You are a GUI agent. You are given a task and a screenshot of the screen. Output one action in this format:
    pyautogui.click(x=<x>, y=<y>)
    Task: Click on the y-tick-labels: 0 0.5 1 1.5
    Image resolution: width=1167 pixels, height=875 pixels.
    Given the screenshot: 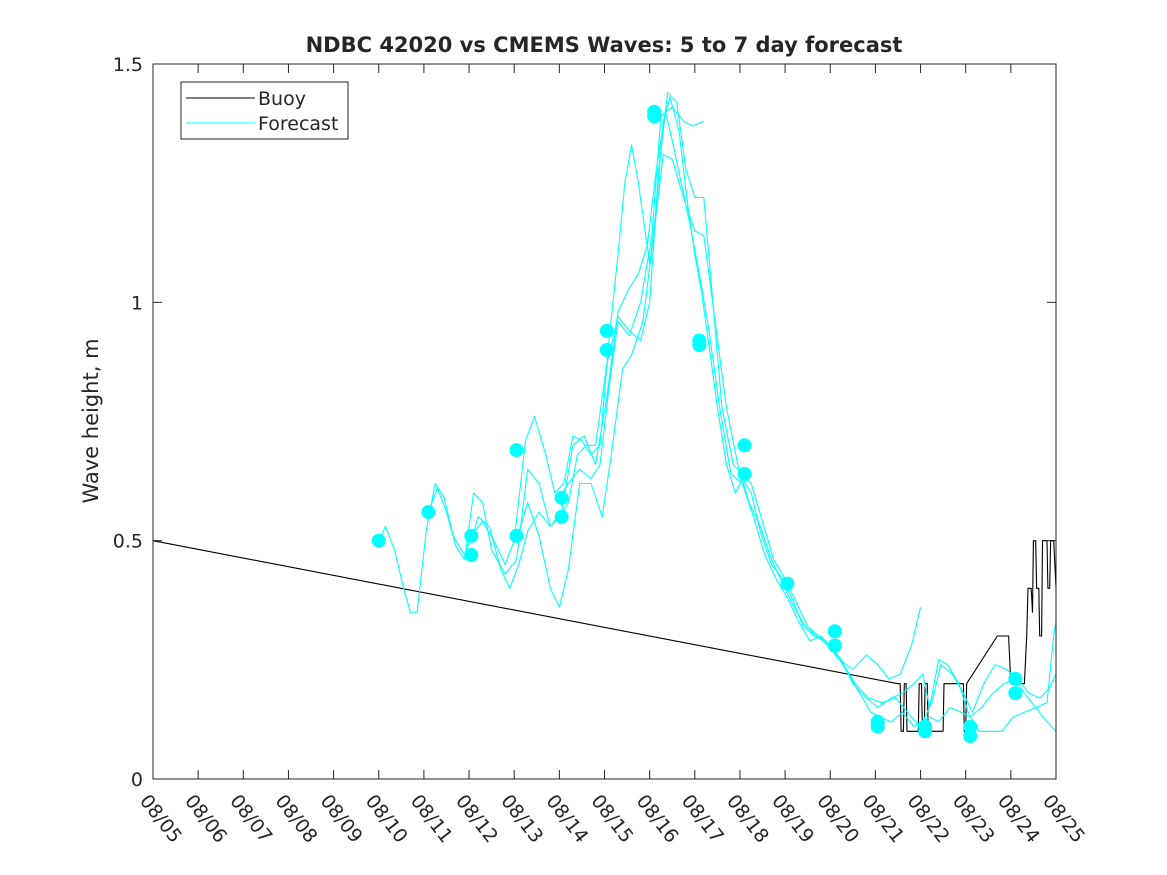 What is the action you would take?
    pyautogui.click(x=128, y=422)
    